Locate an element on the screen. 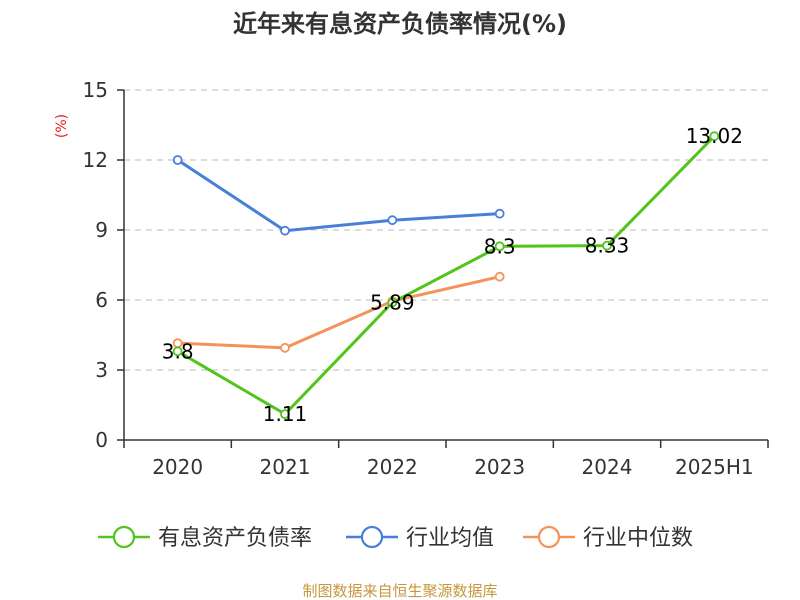 The width and height of the screenshot is (800, 600). x-tick-label: 2022 is located at coordinates (392, 467).